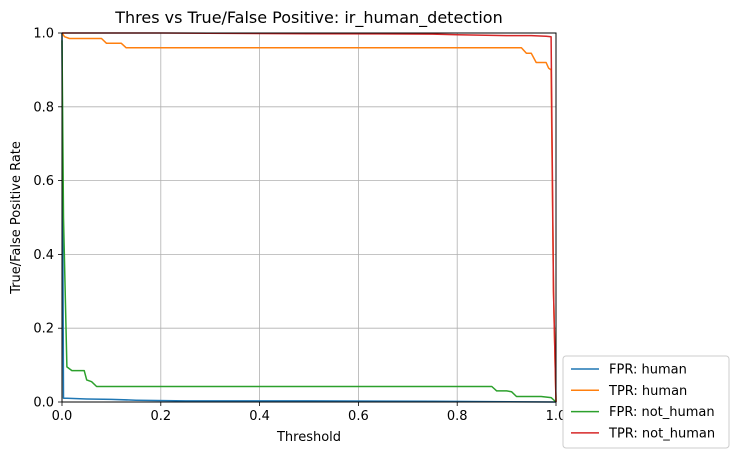  I want to click on legend-item: FPR: human, so click(629, 370).